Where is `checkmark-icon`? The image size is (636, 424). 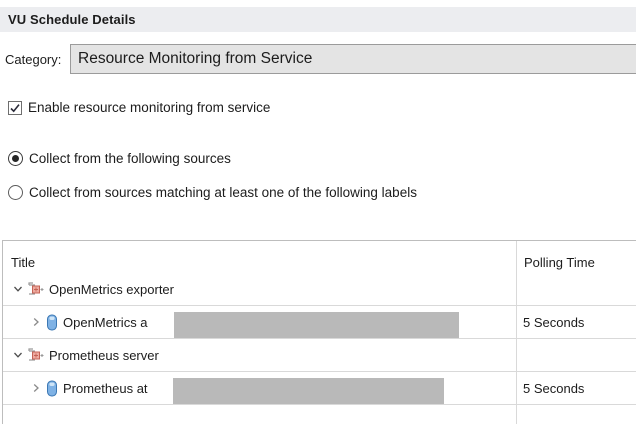
checkmark-icon is located at coordinates (15, 107).